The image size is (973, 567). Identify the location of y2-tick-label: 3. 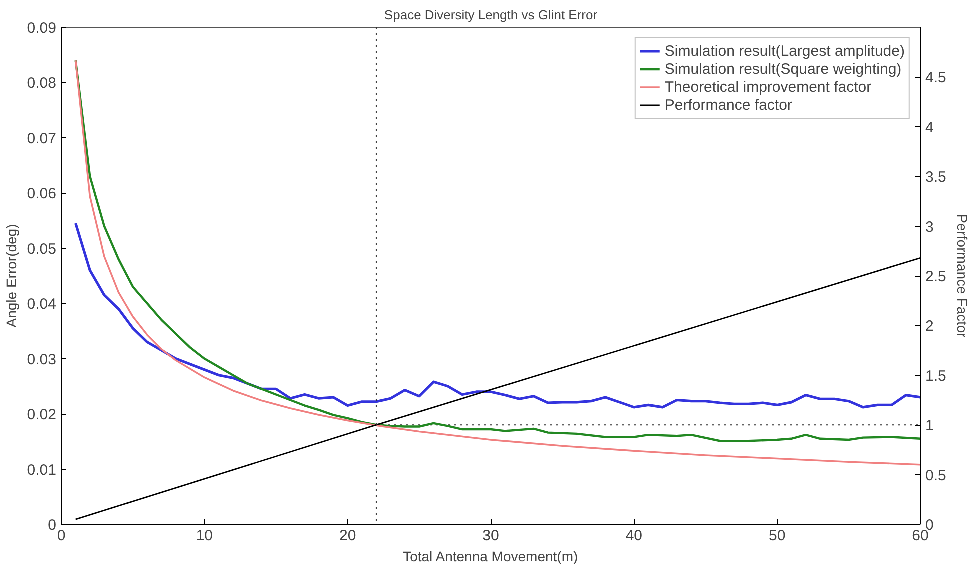
(930, 227).